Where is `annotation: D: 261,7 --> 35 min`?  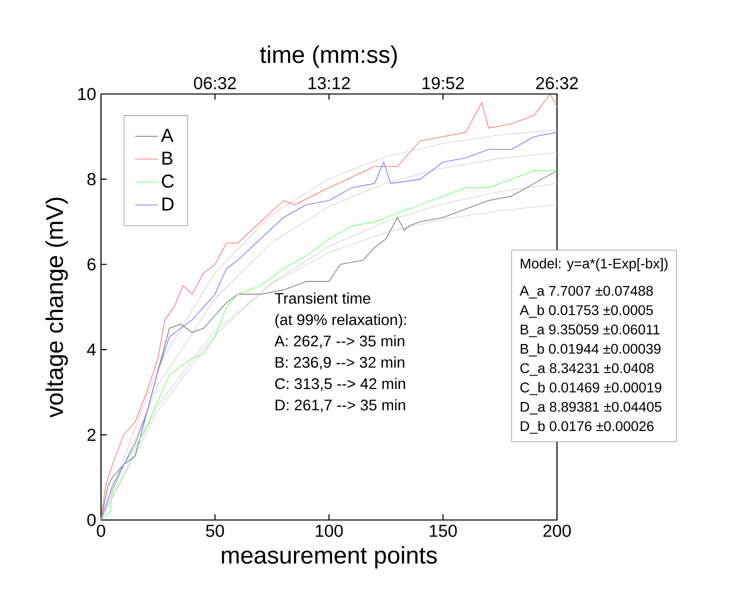
annotation: D: 261,7 --> 35 min is located at coordinates (341, 405).